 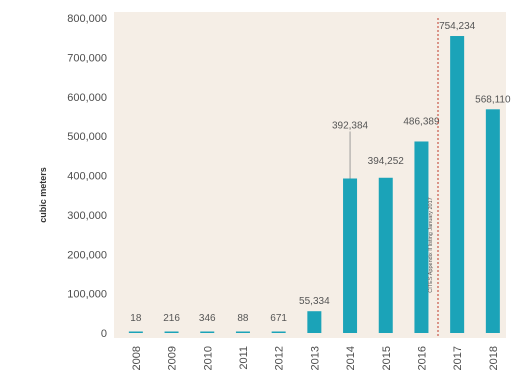 I want to click on bar-2009, so click(x=171, y=332).